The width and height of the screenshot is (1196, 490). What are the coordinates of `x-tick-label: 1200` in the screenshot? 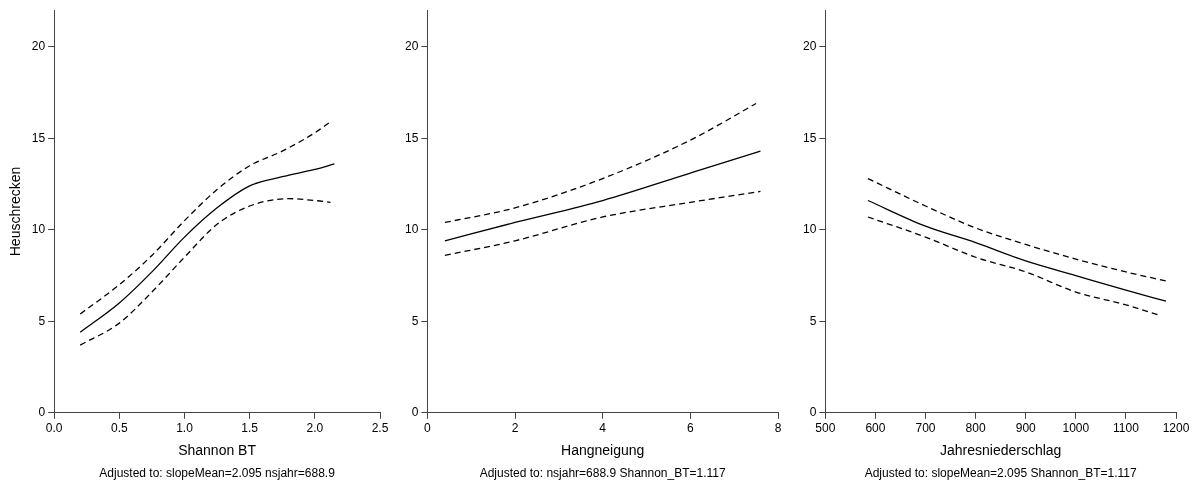 It's located at (1176, 428).